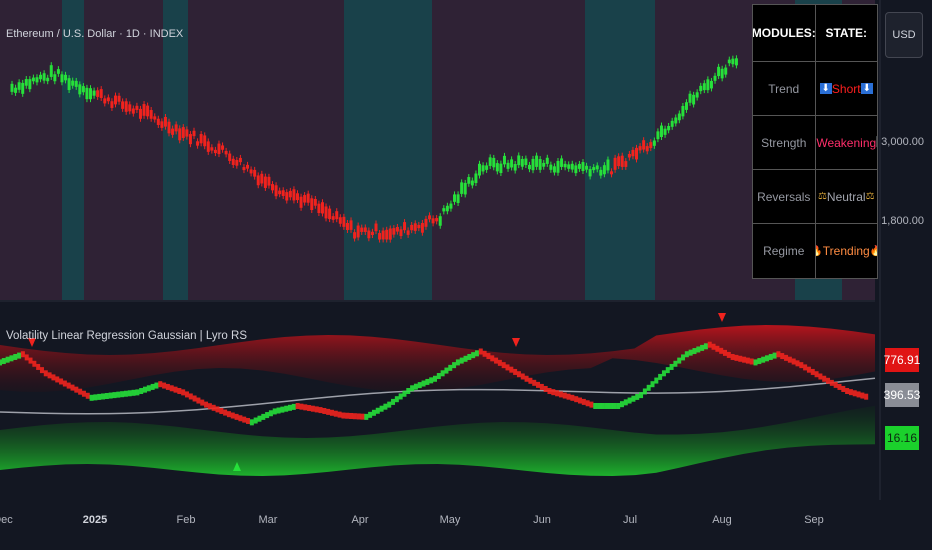 Image resolution: width=932 pixels, height=550 pixels. Describe the element at coordinates (902, 395) in the screenshot. I see `badge-middle: 396.53` at that location.